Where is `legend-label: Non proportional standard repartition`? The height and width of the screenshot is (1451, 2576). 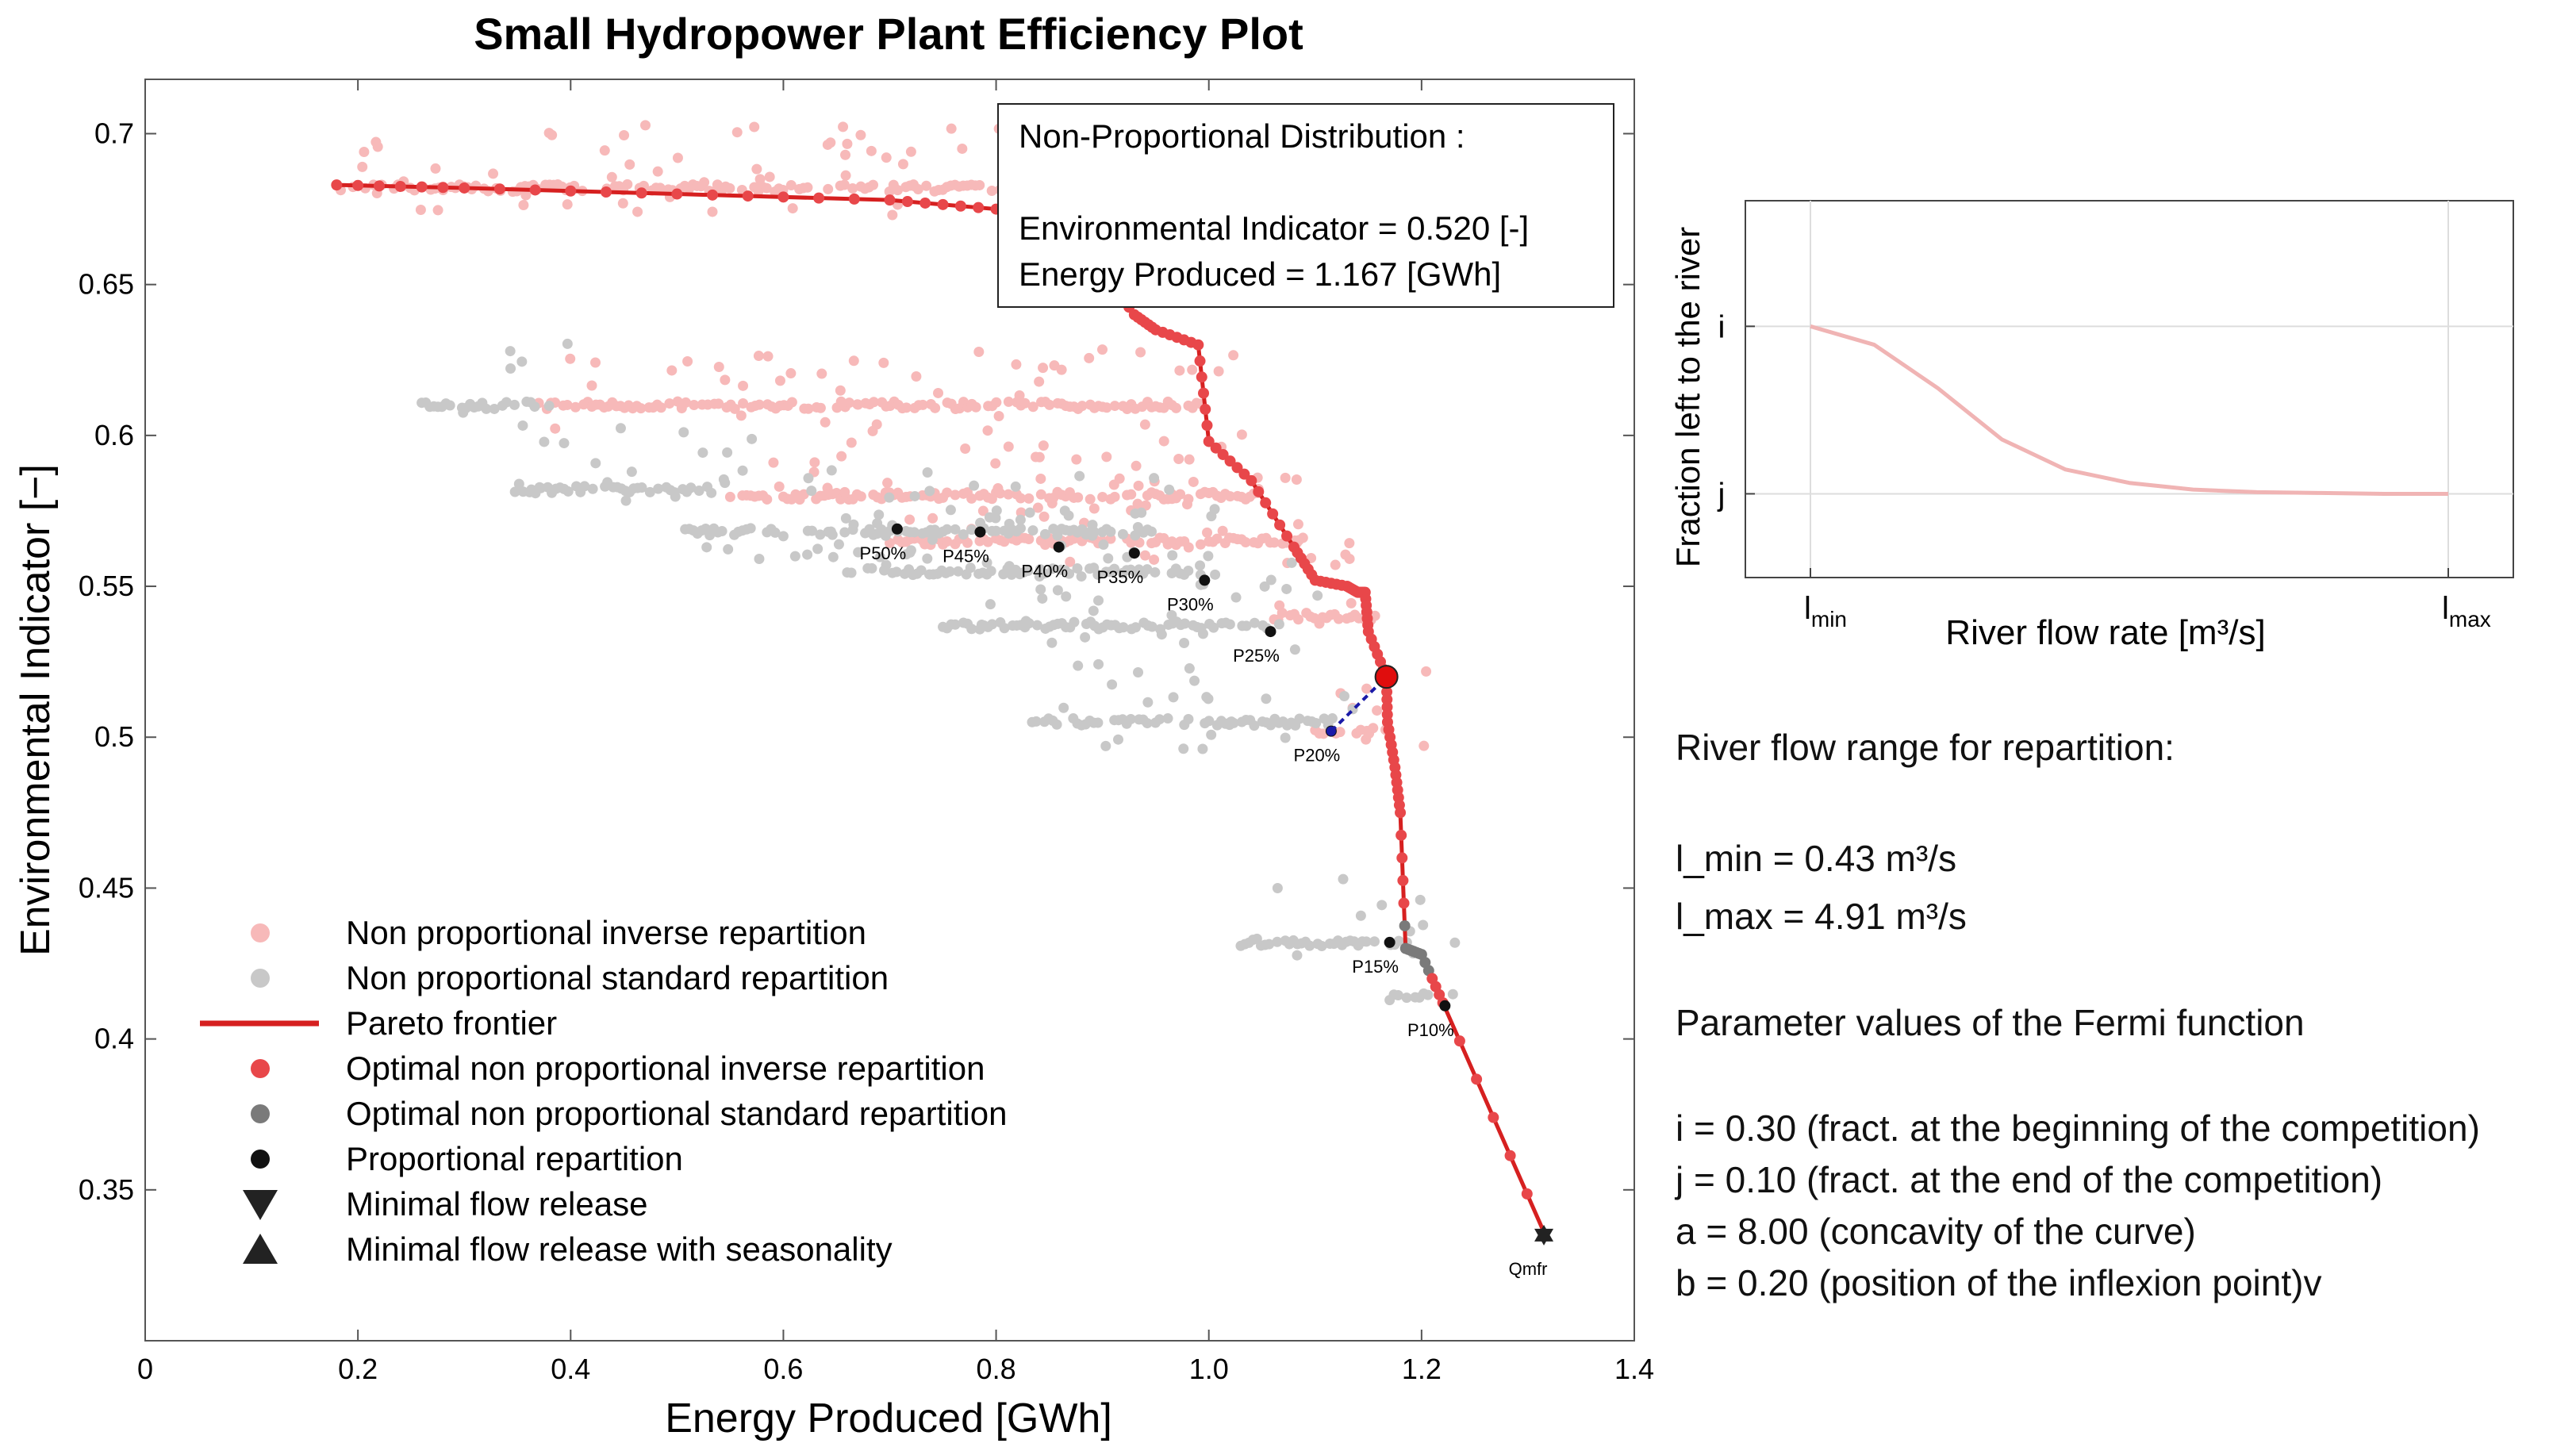 legend-label: Non proportional standard repartition is located at coordinates (617, 978).